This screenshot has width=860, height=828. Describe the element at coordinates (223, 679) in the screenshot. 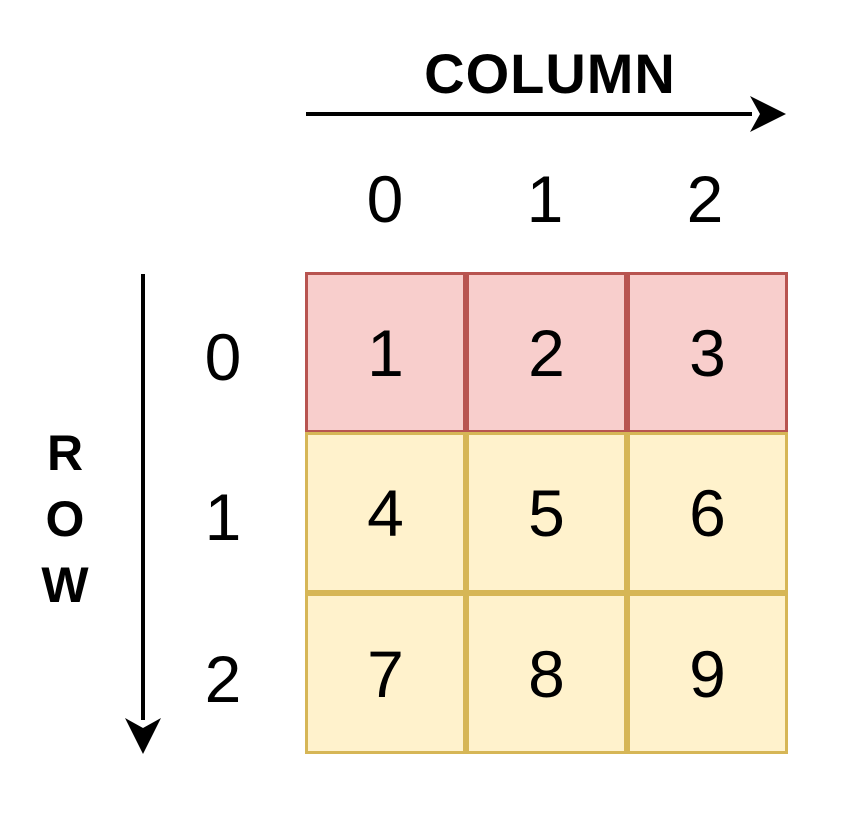

I see `row-index: 2` at that location.